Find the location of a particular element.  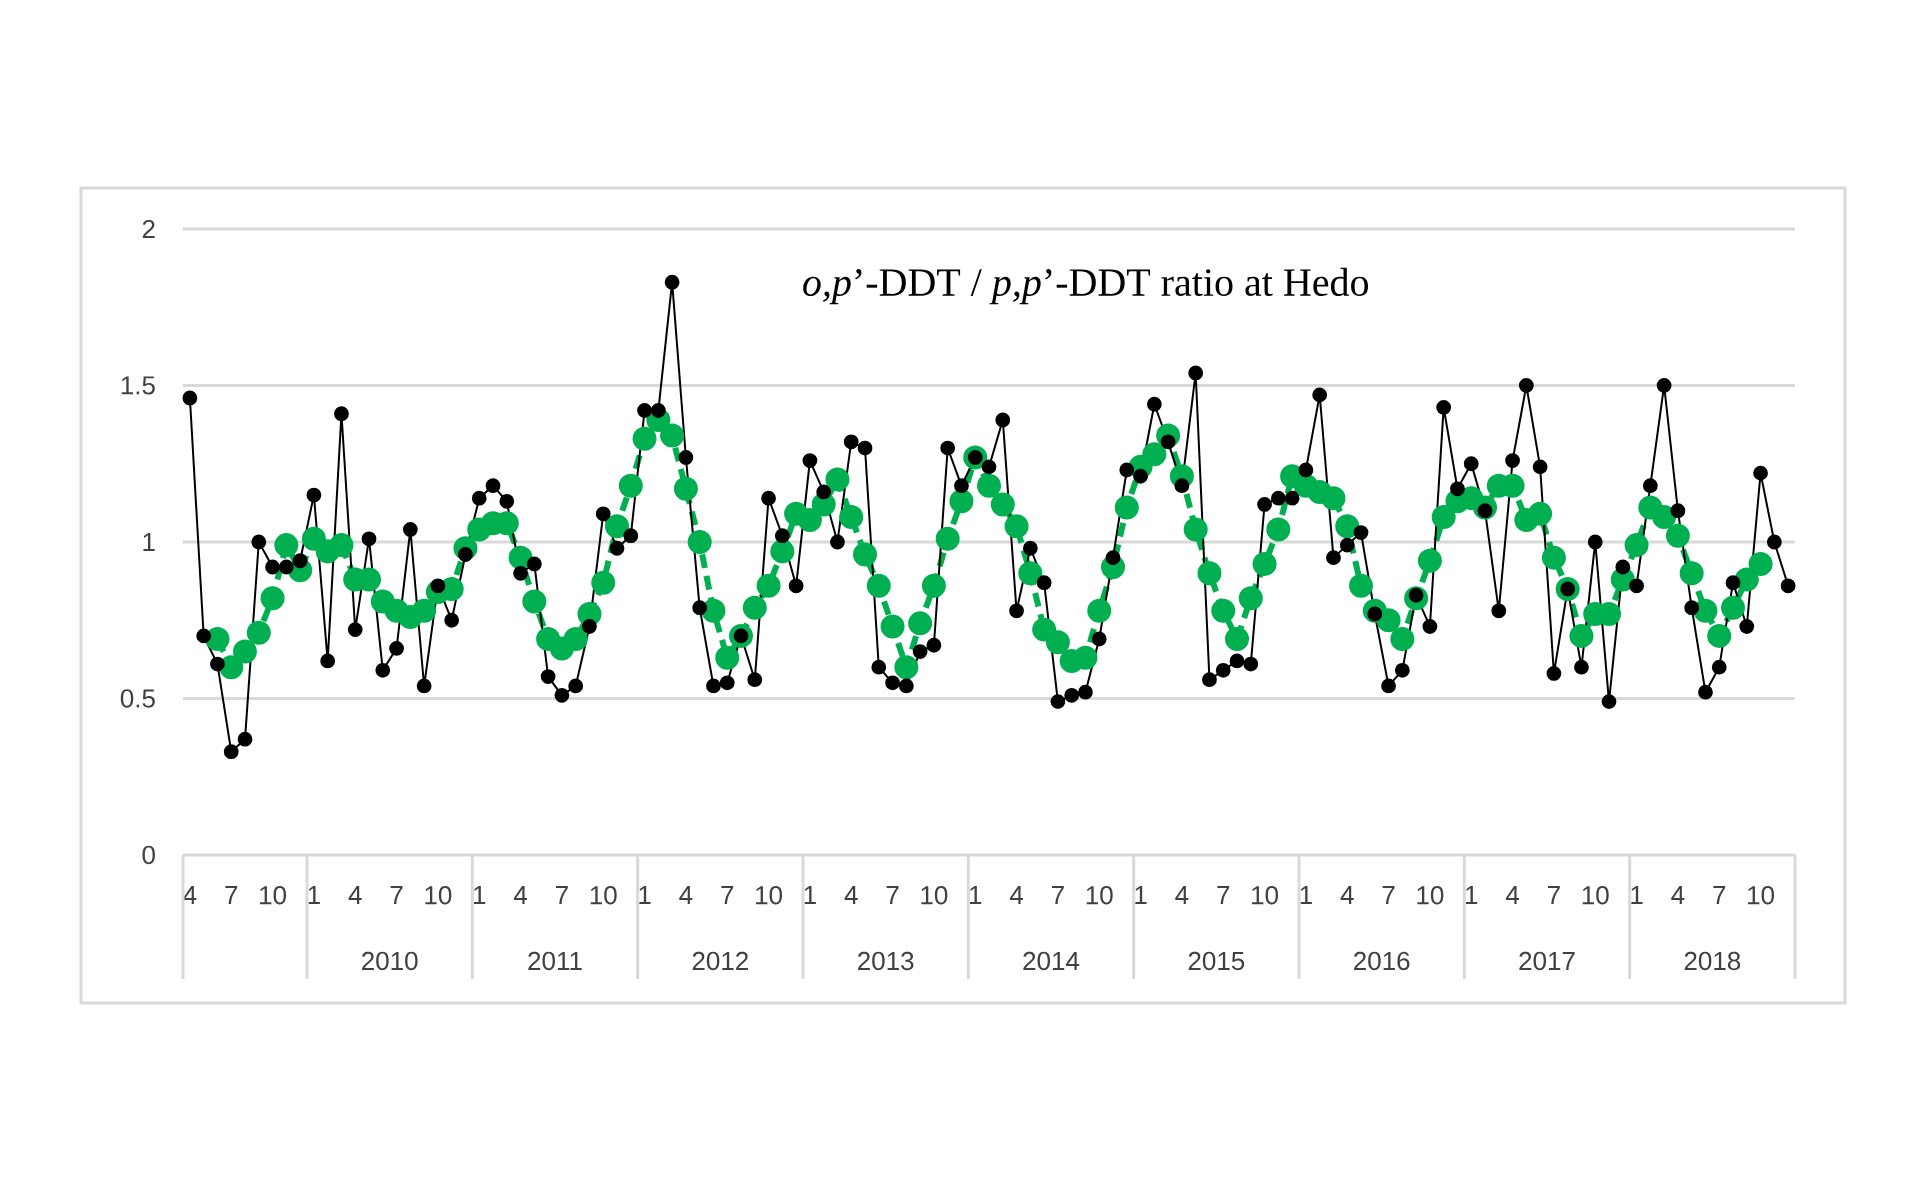

text: 2012 is located at coordinates (720, 961).